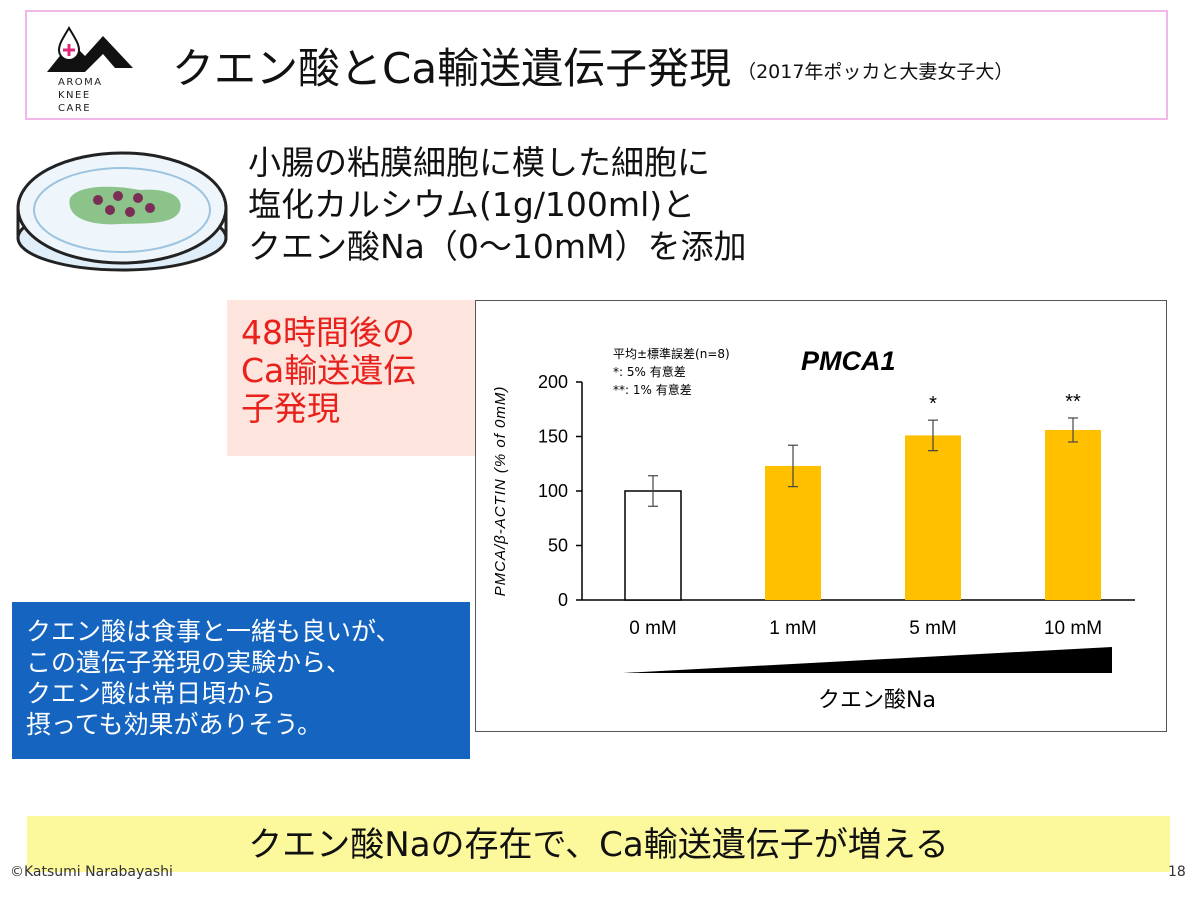  I want to click on x-axis-label: クエン酸Na, so click(877, 700).